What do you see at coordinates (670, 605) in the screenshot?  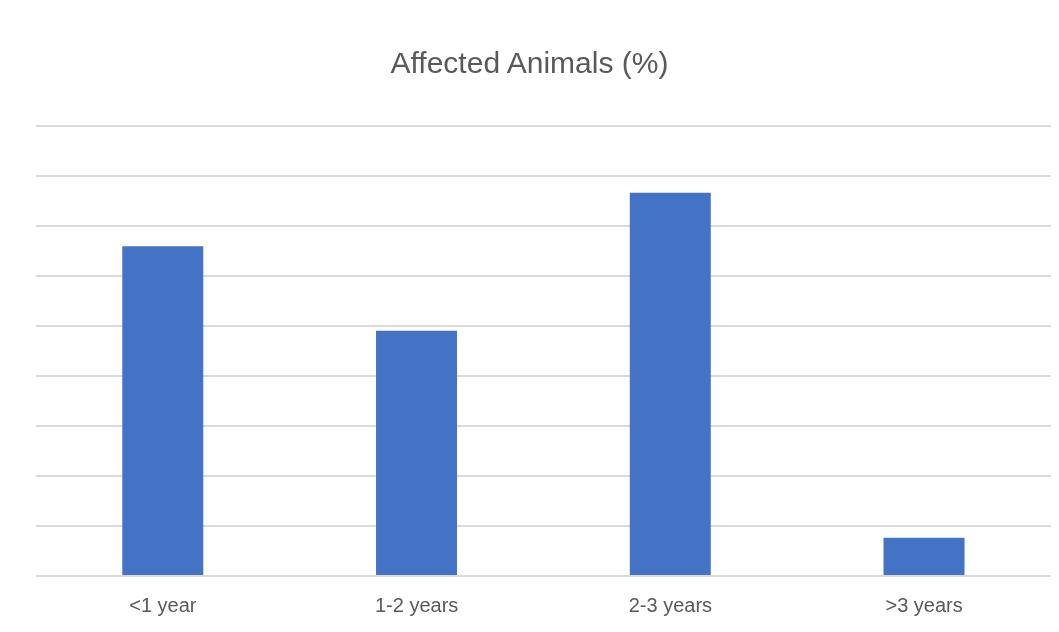 I see `x-tick-label: 2-3 years` at bounding box center [670, 605].